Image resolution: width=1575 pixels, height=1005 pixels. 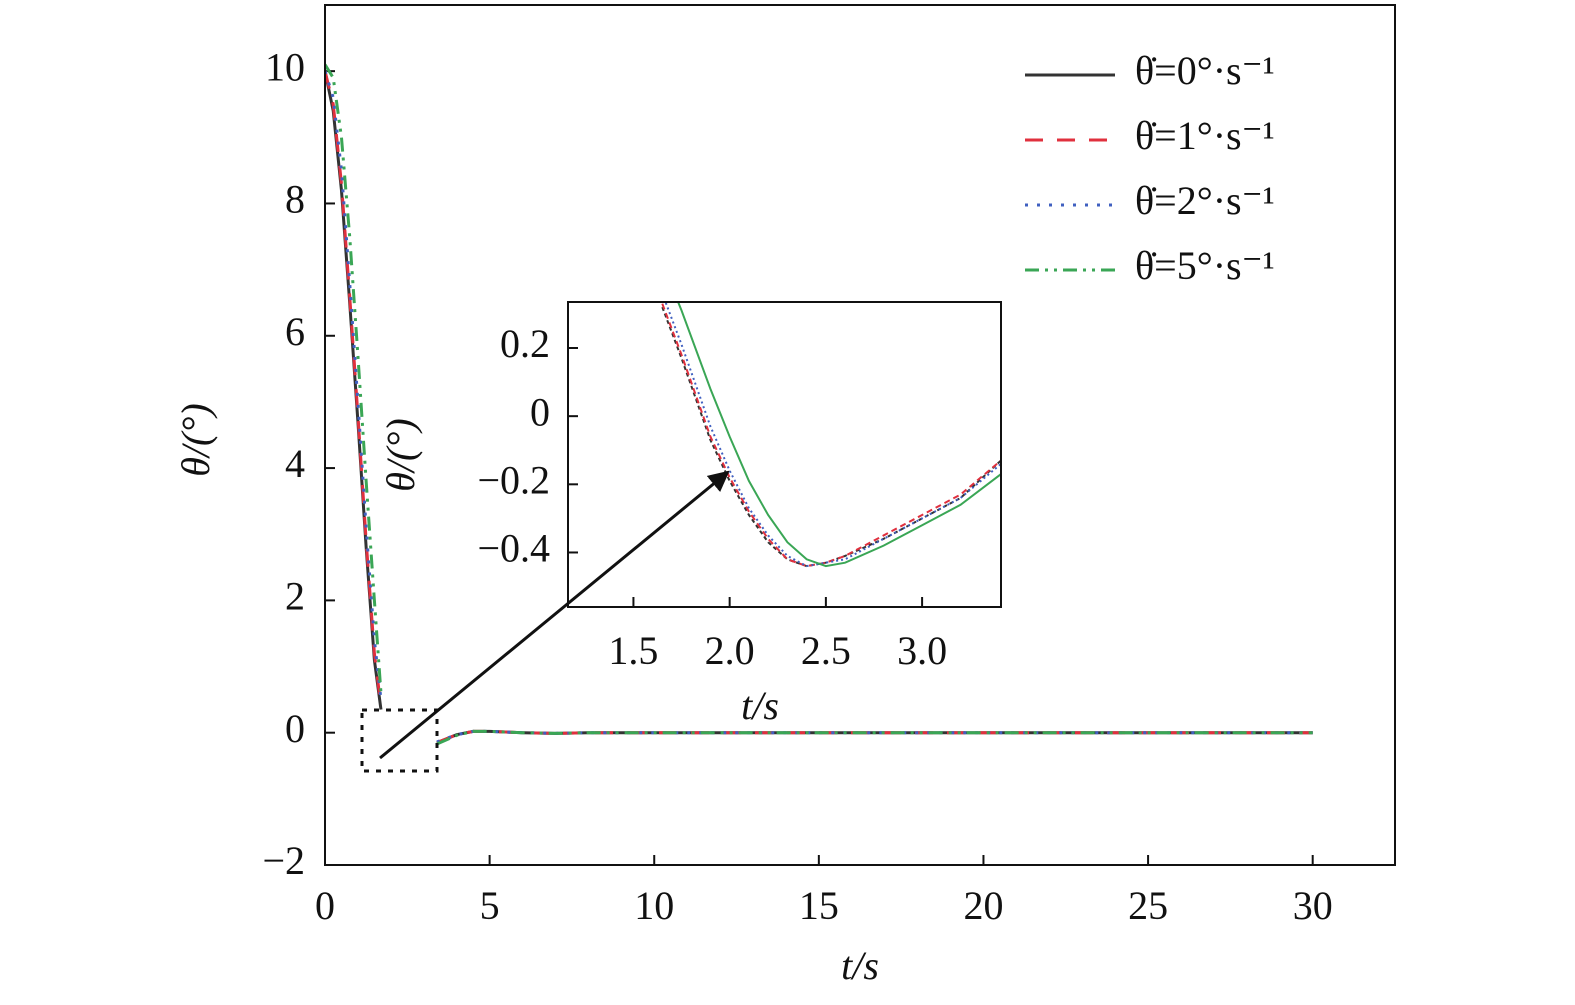 What do you see at coordinates (654, 905) in the screenshot?
I see `x-tick-label: 10` at bounding box center [654, 905].